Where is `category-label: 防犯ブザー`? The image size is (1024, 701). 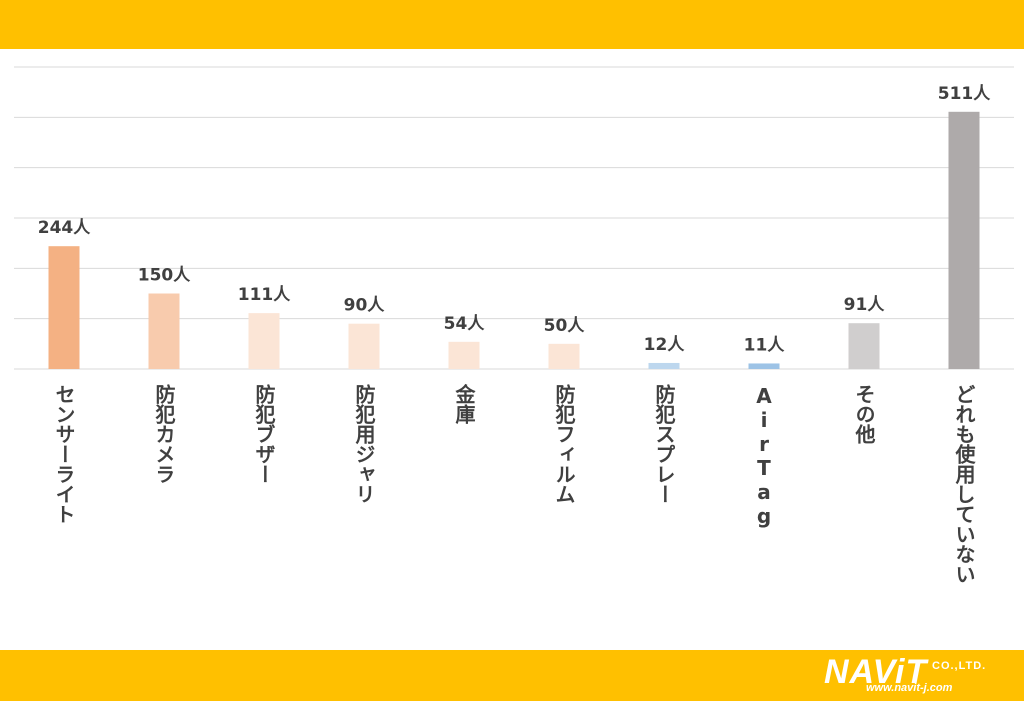
category-label: 防犯ブザー is located at coordinates (264, 433).